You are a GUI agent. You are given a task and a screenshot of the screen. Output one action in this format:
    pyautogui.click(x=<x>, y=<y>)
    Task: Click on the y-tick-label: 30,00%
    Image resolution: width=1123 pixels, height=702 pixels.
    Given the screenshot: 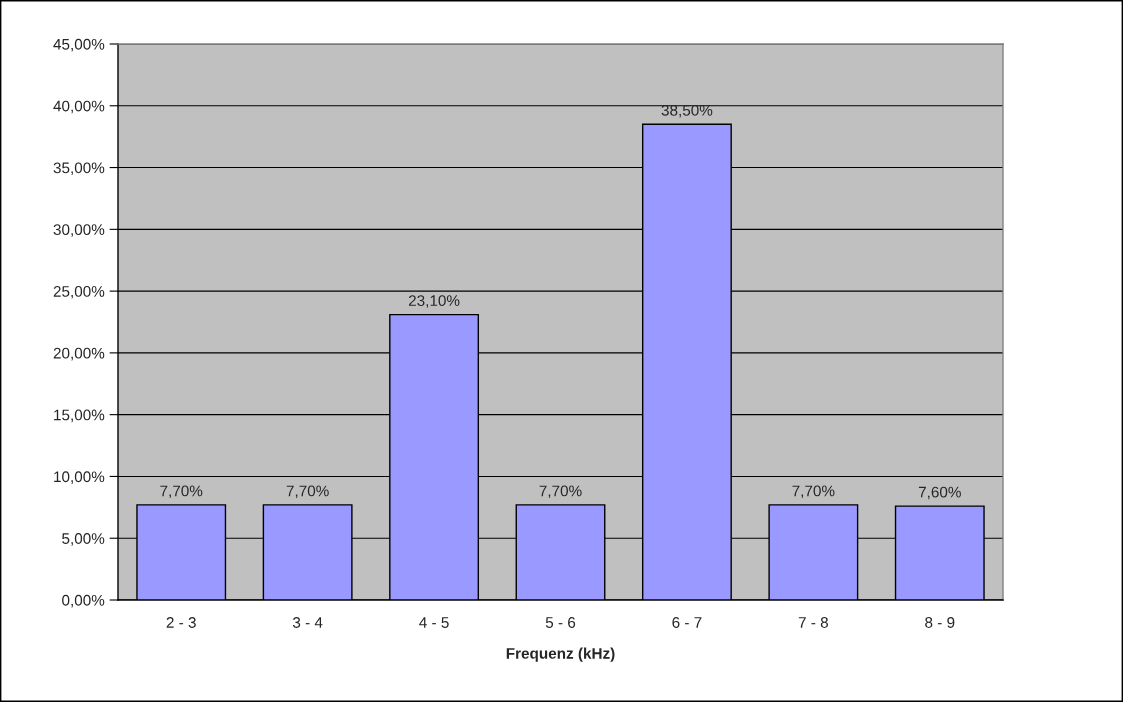 What is the action you would take?
    pyautogui.click(x=79, y=230)
    